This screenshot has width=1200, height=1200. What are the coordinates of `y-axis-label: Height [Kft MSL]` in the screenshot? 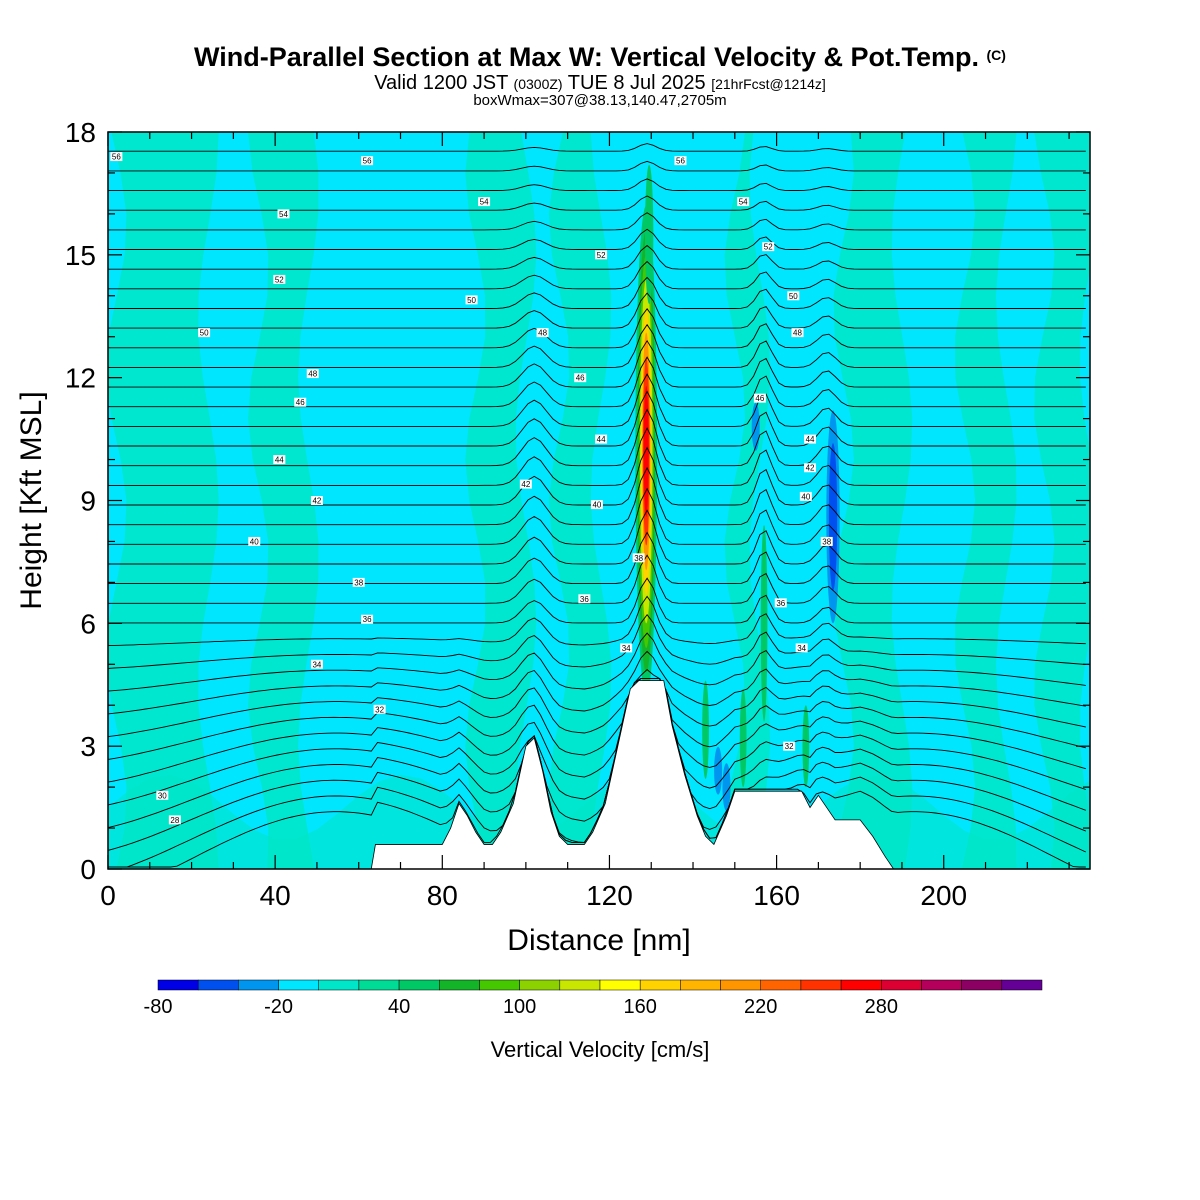 It's located at (31, 500).